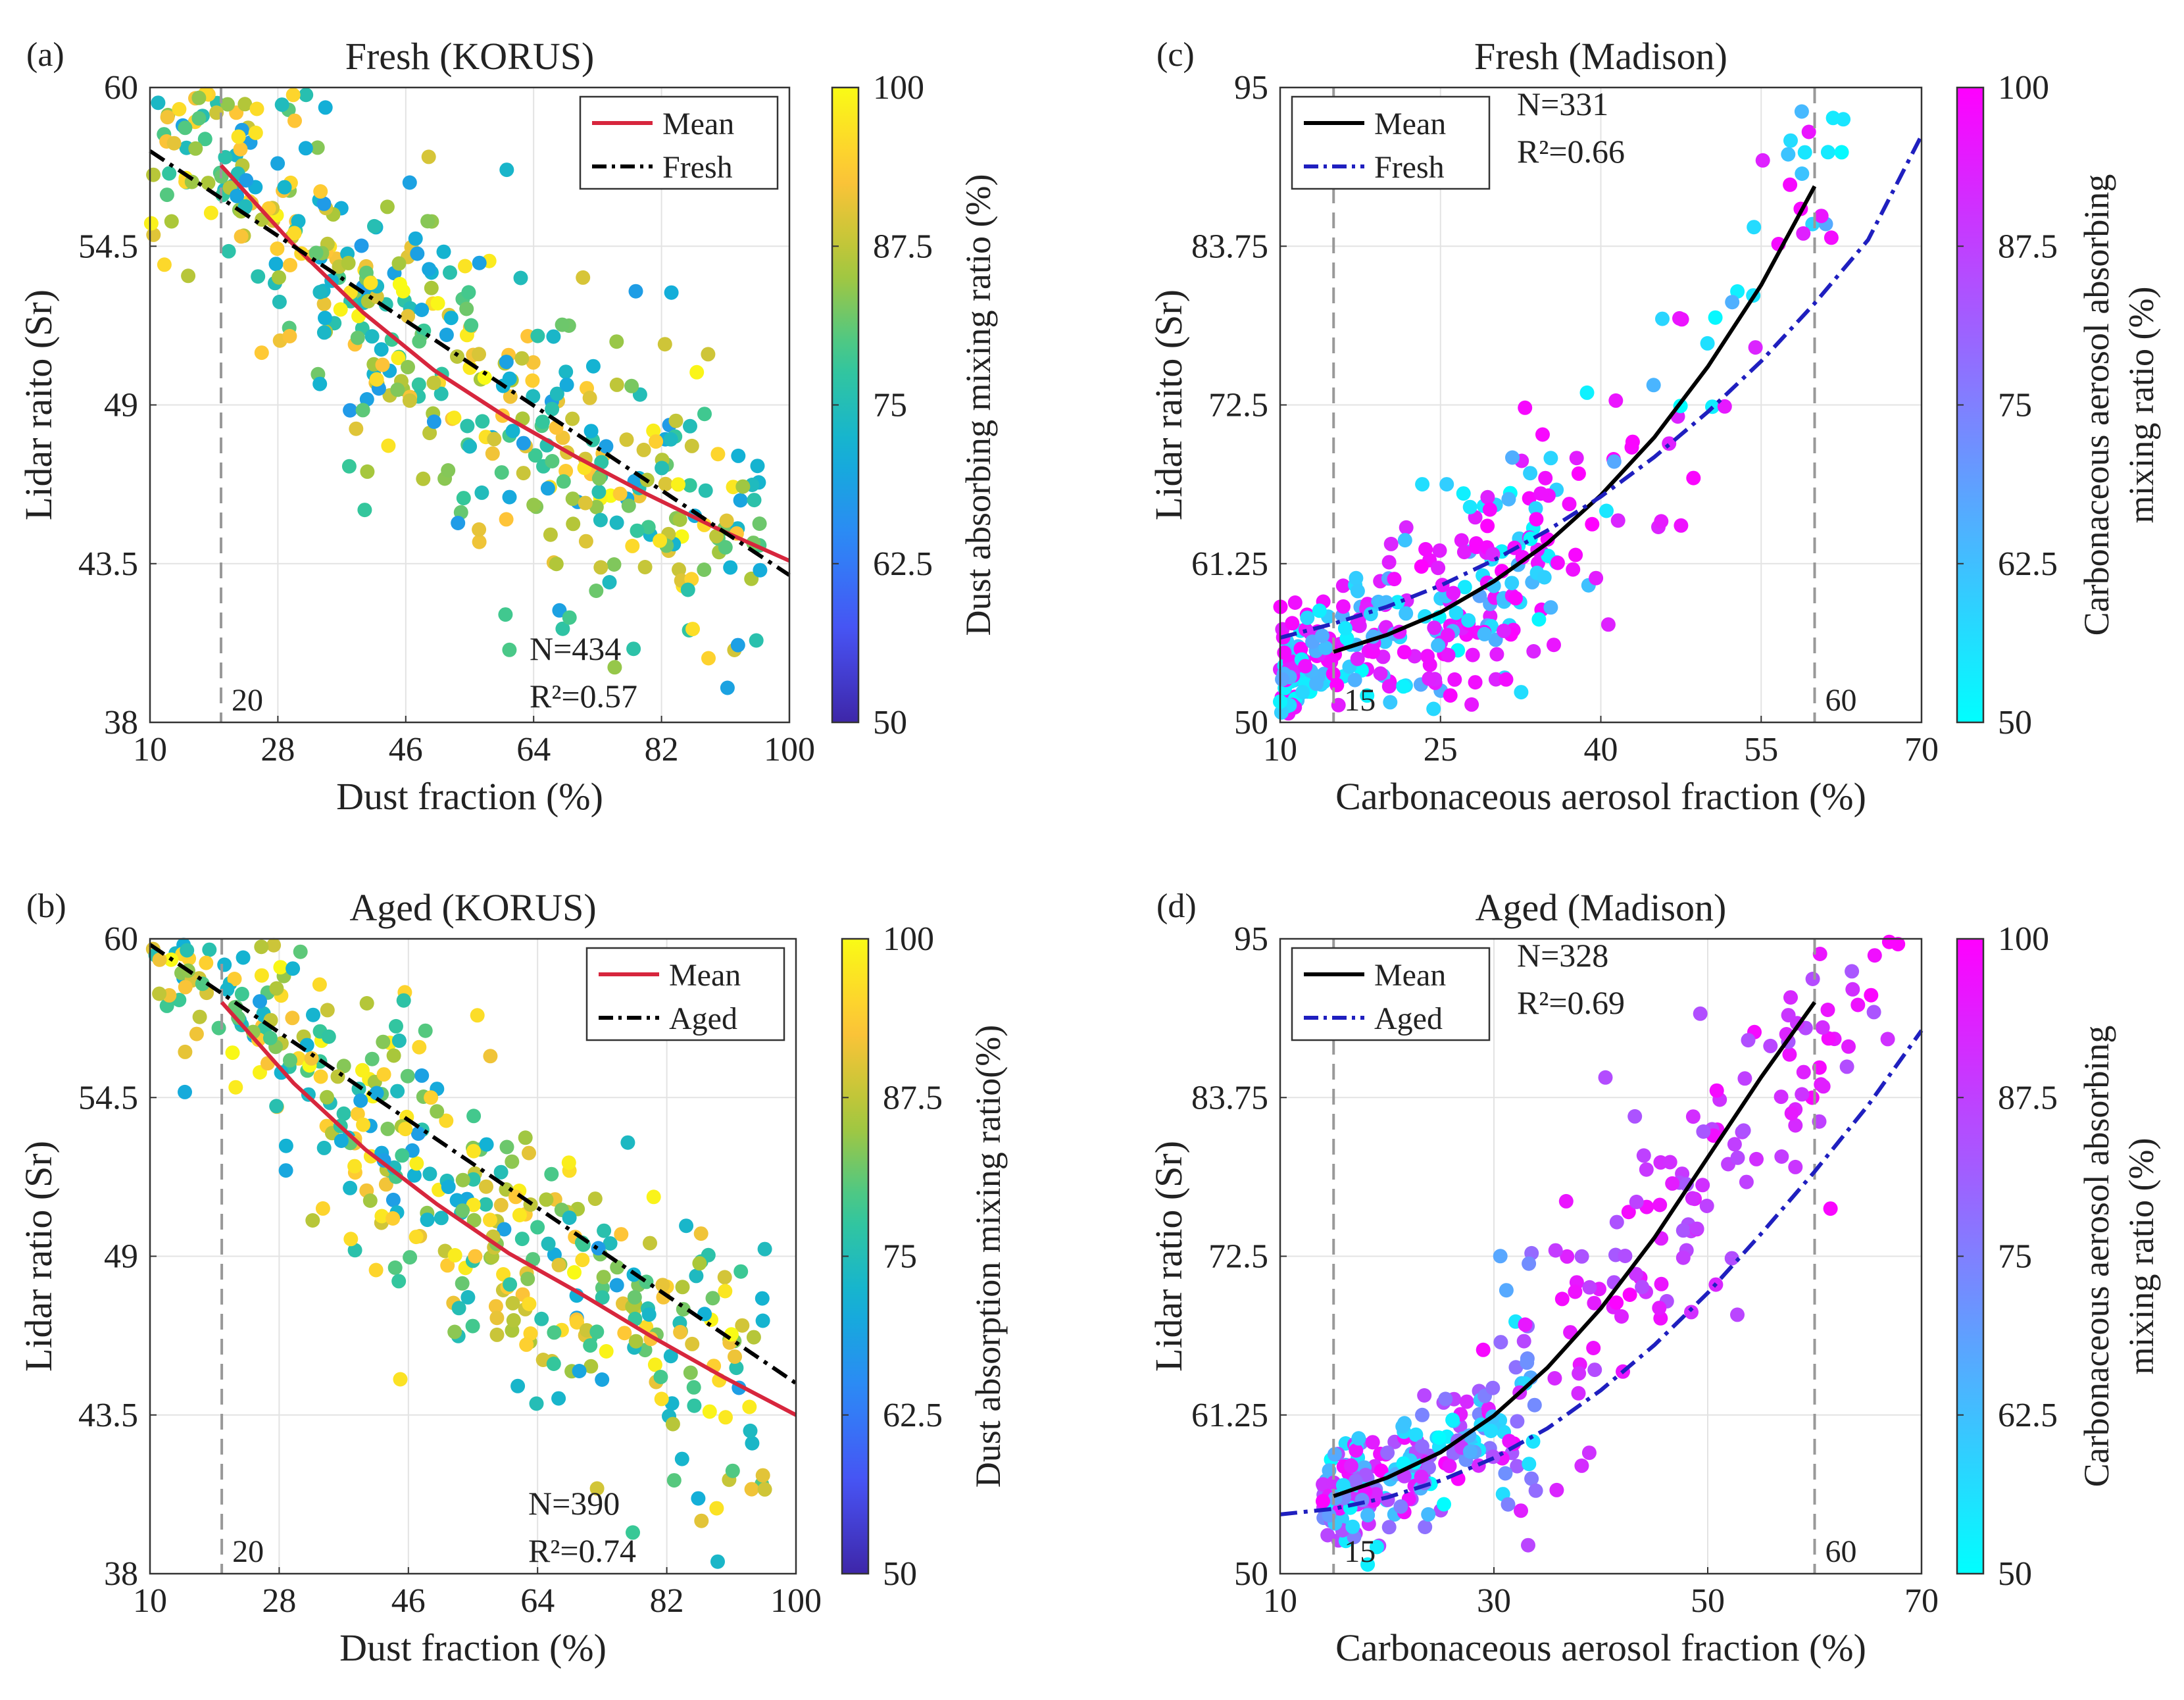 The width and height of the screenshot is (2184, 1700). I want to click on y-tick-label: 95, so click(1251, 939).